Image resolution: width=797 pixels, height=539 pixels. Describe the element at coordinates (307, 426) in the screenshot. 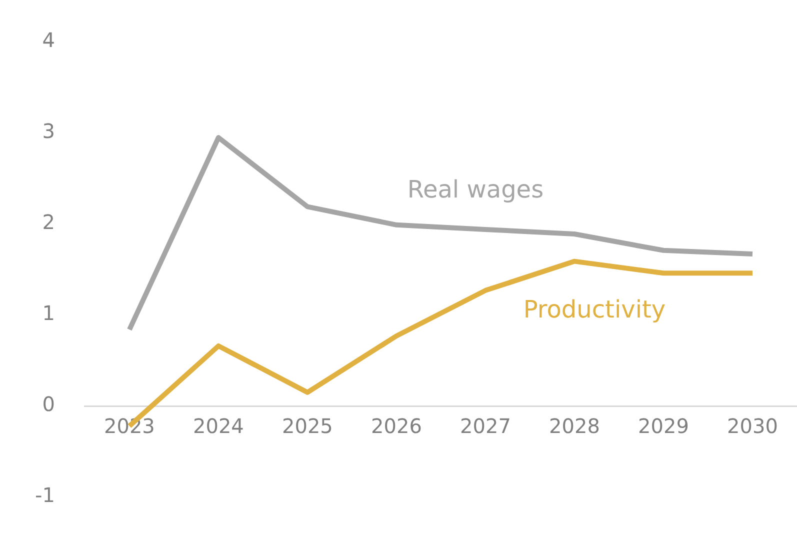

I see `x-tick-label: 2025` at that location.